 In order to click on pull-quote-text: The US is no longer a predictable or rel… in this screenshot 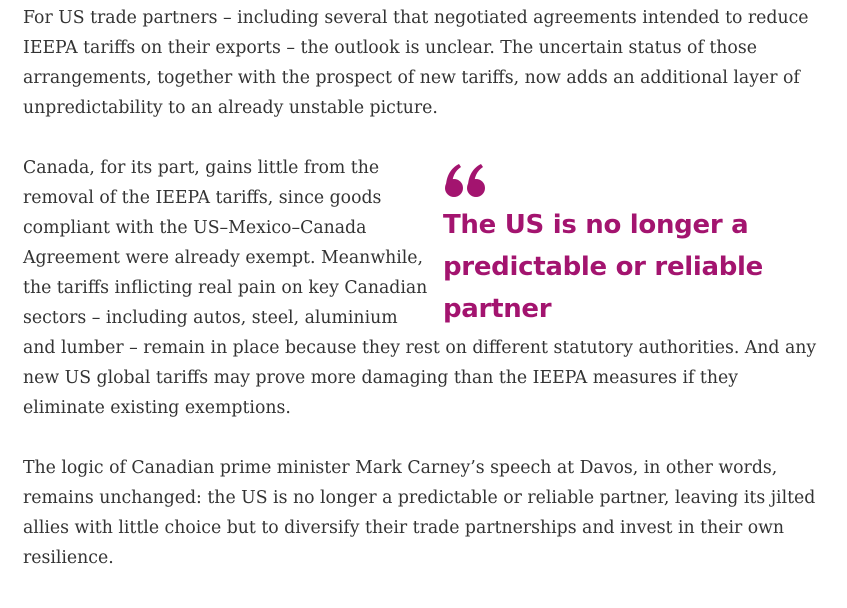, I will do `click(603, 267)`.